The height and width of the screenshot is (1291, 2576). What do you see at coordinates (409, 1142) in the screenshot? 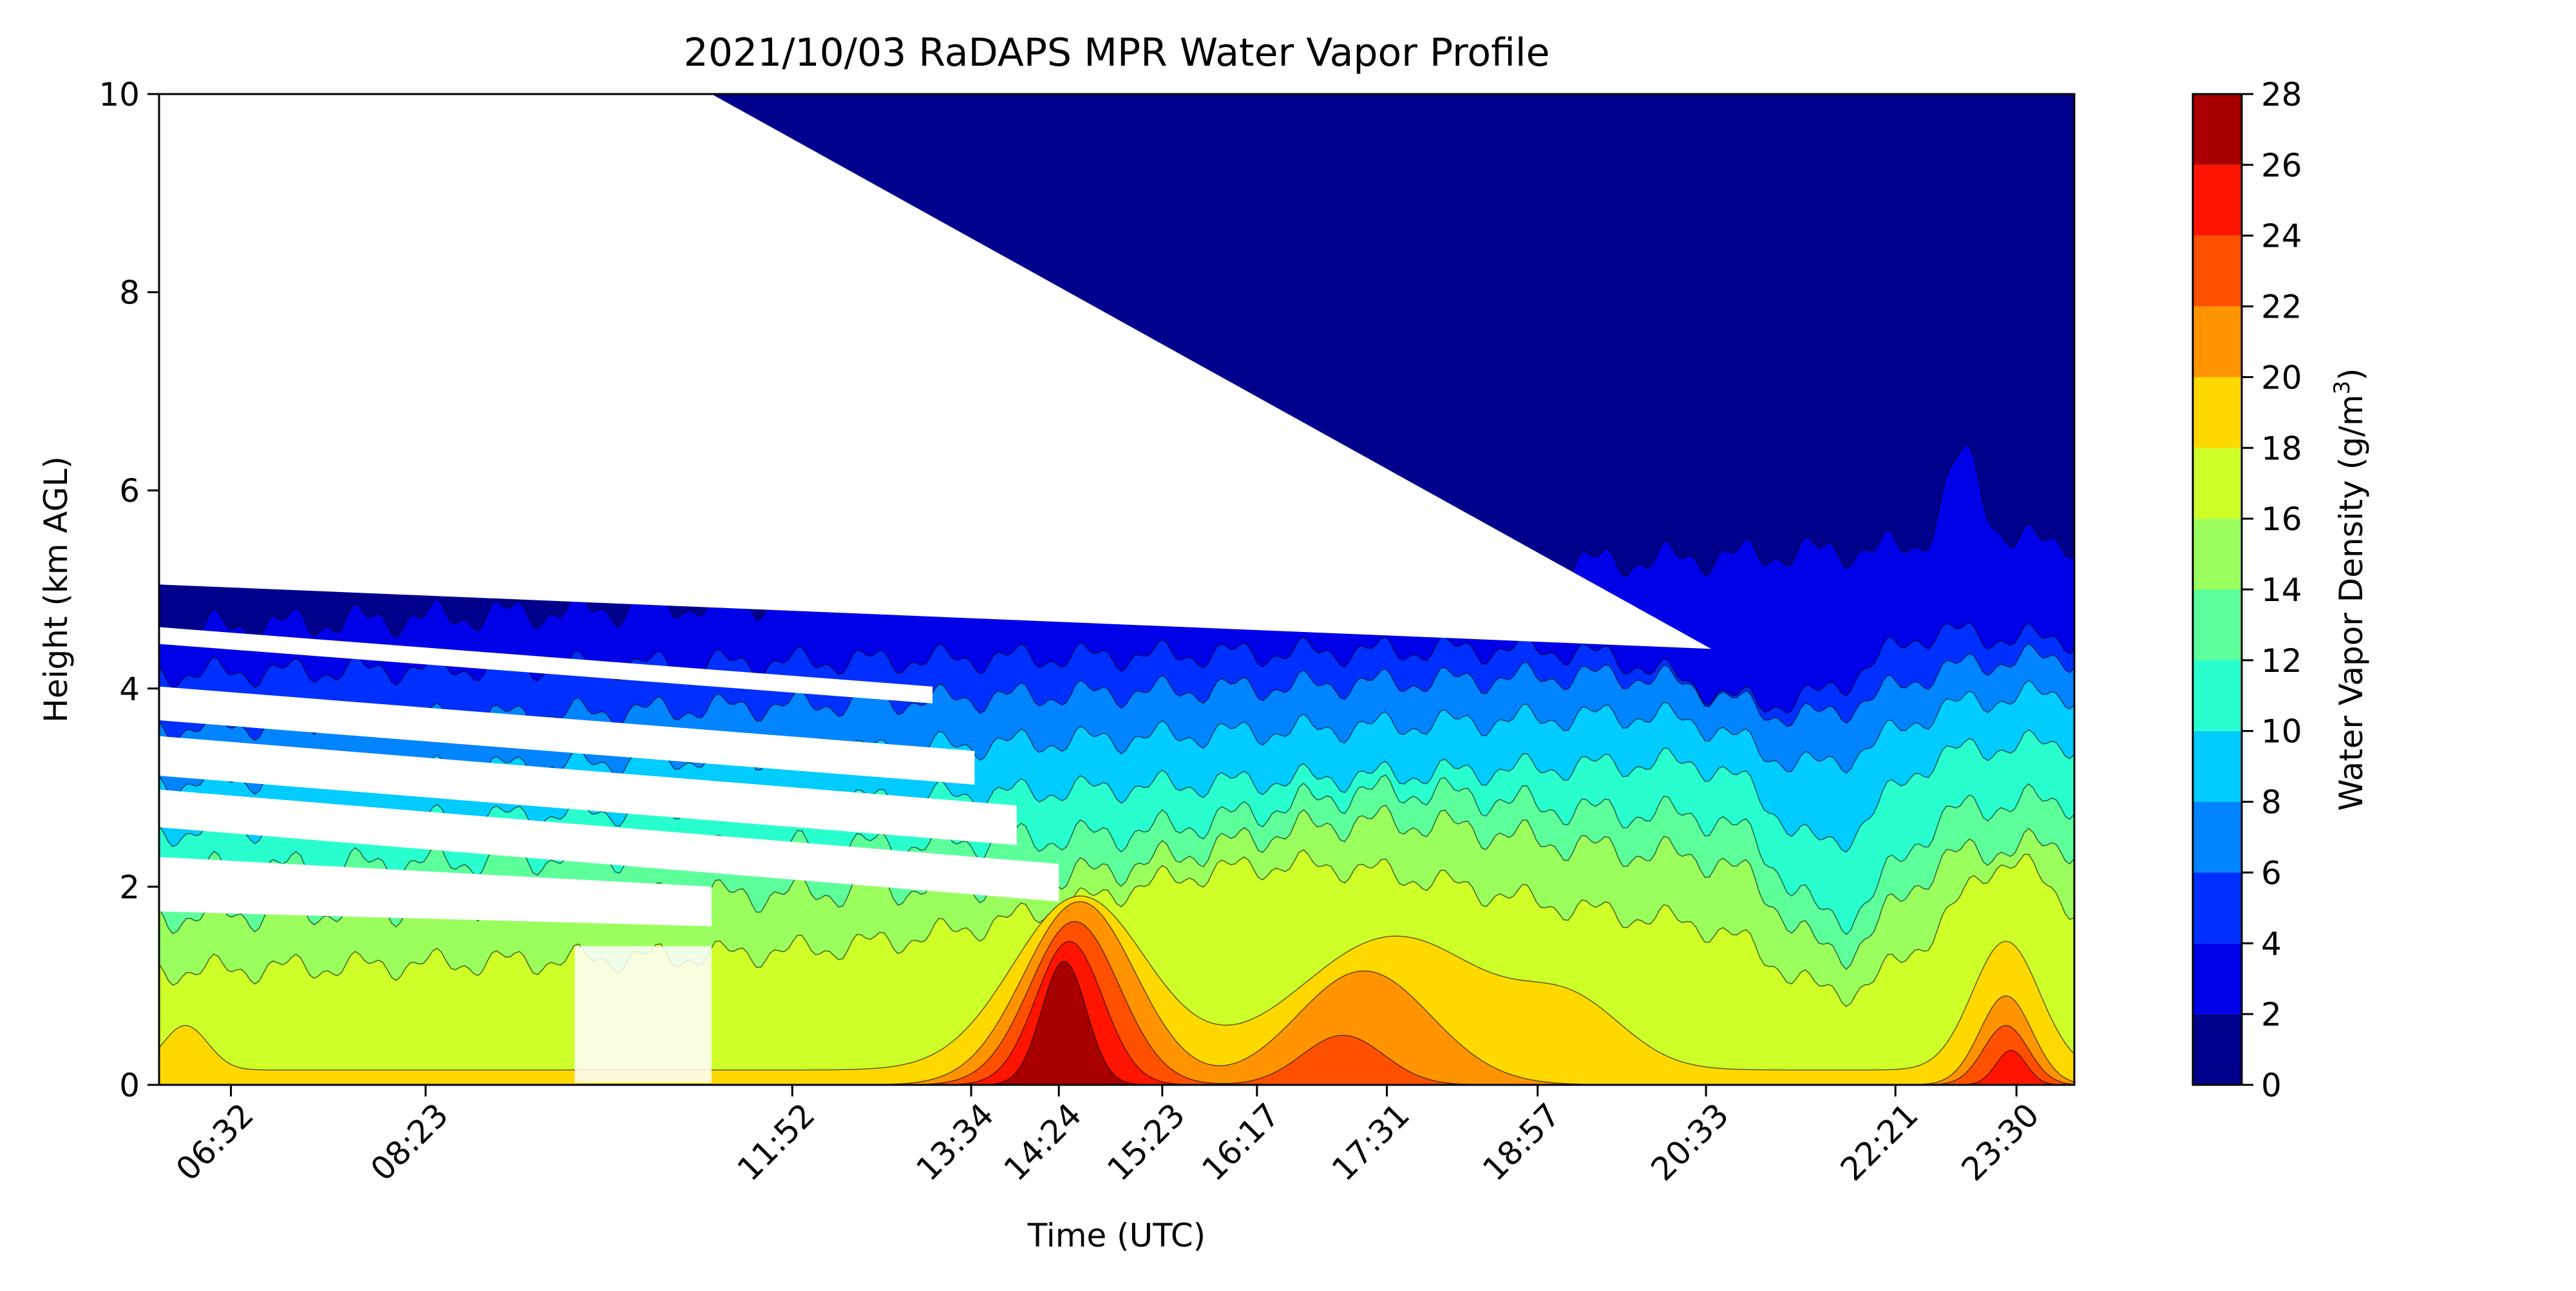
I see `x-tick-label: 08:23` at bounding box center [409, 1142].